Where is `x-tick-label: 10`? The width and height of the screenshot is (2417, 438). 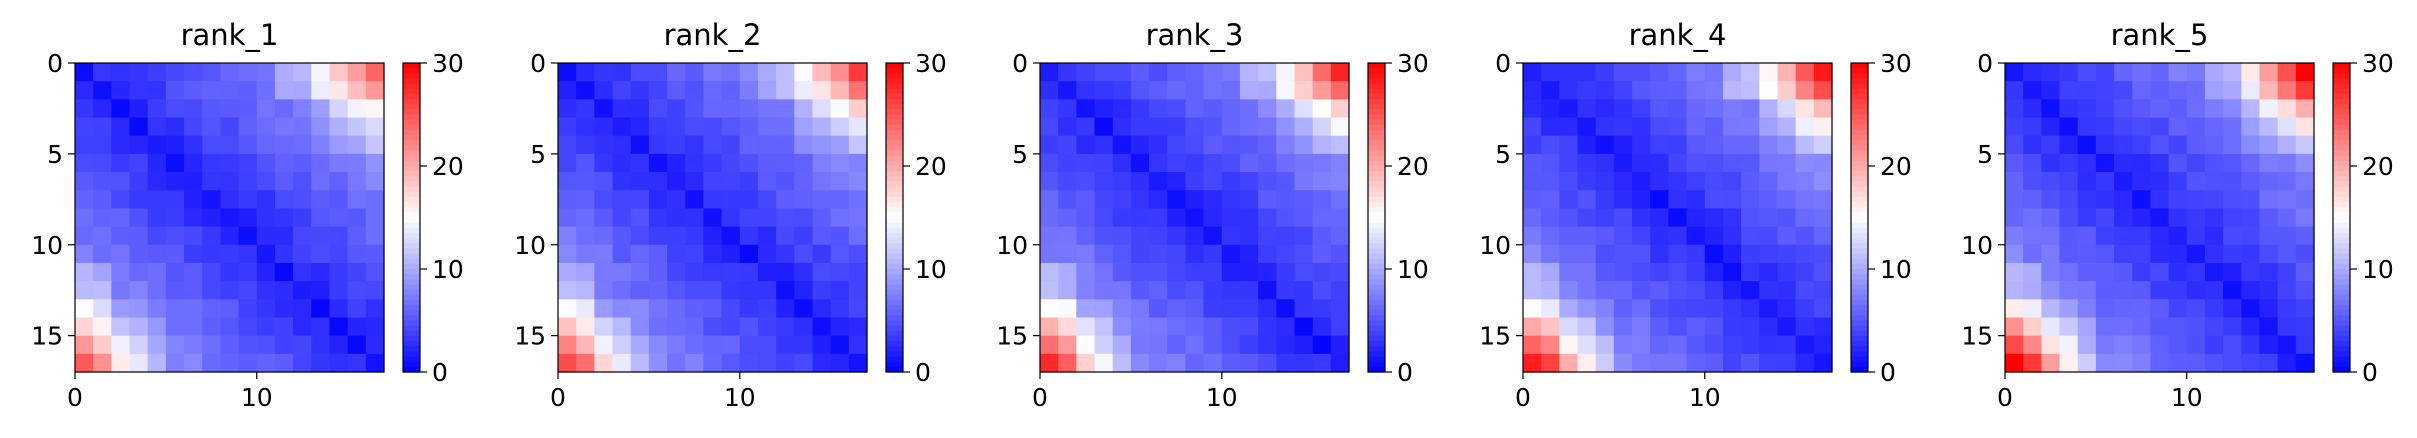
x-tick-label: 10 is located at coordinates (1705, 397).